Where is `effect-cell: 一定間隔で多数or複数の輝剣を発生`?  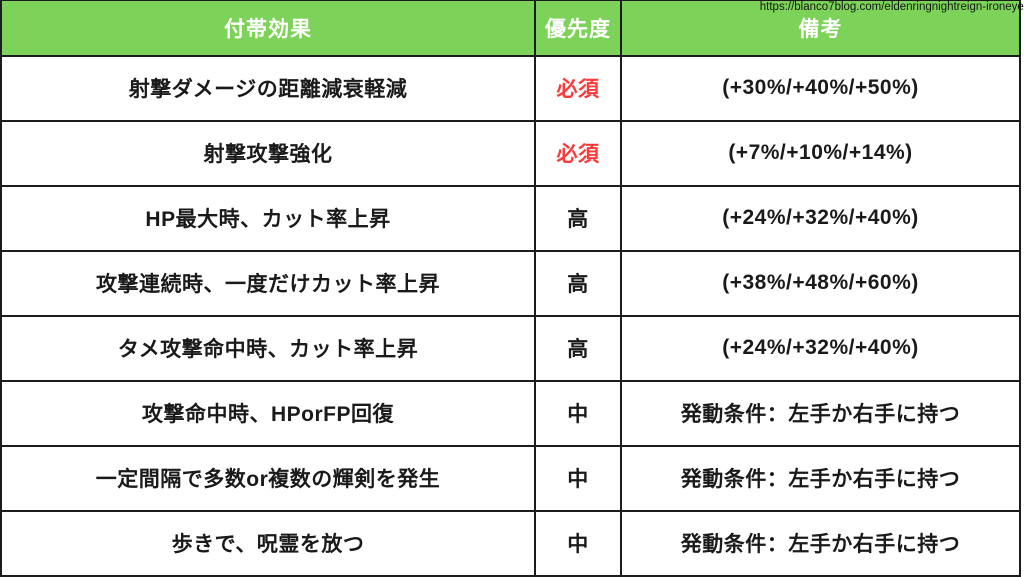
effect-cell: 一定間隔で多数or複数の輝剣を発生 is located at coordinates (268, 478).